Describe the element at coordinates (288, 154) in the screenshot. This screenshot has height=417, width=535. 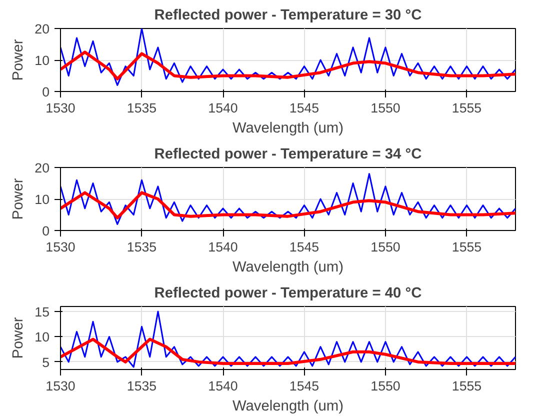
I see `chart-title: Reflected power - Temperature = 34 °C` at that location.